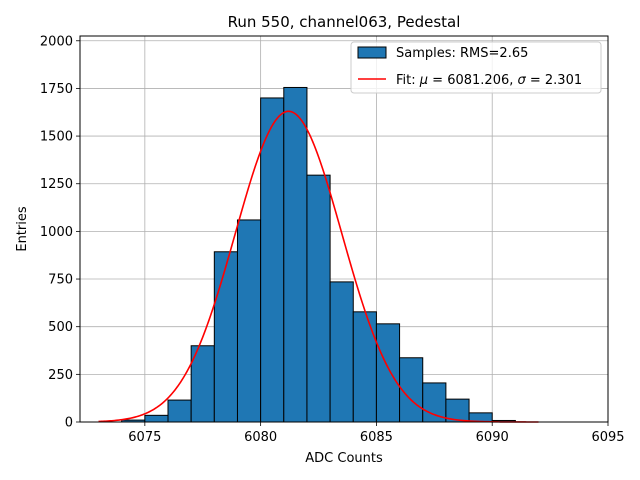  What do you see at coordinates (60, 280) in the screenshot?
I see `y-tick-label: 750` at bounding box center [60, 280].